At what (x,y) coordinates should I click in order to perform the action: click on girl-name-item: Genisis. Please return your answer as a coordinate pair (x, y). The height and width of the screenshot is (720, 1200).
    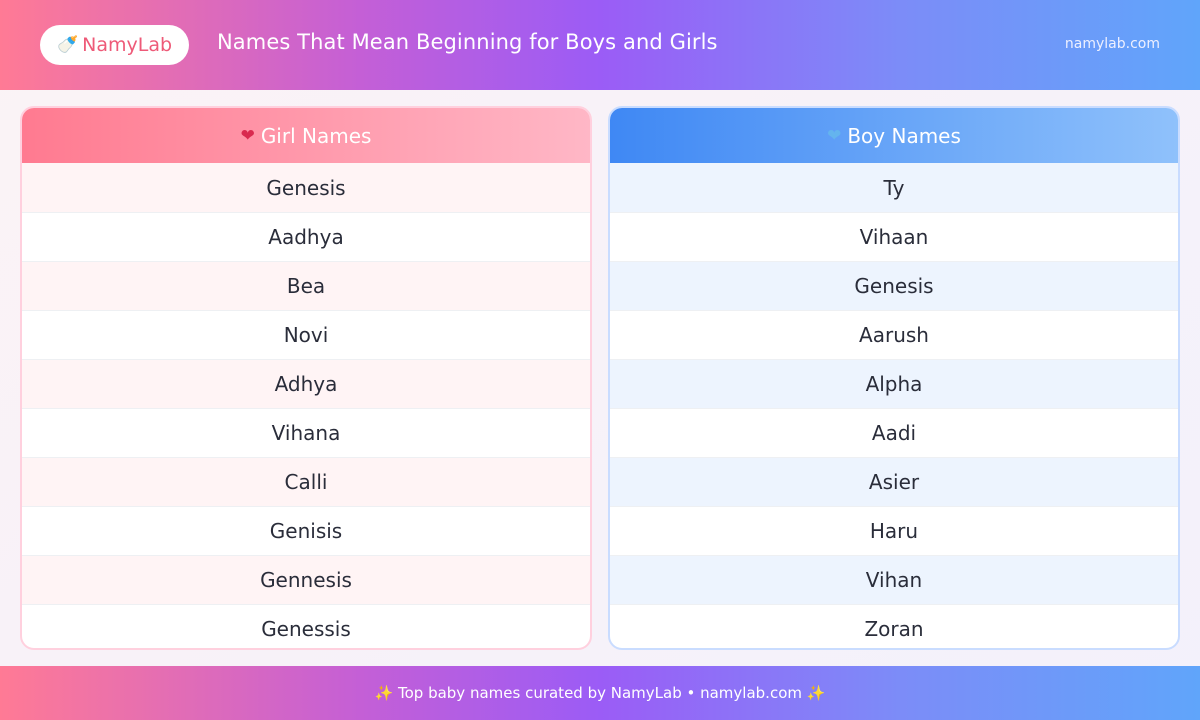
    Looking at the image, I should click on (306, 530).